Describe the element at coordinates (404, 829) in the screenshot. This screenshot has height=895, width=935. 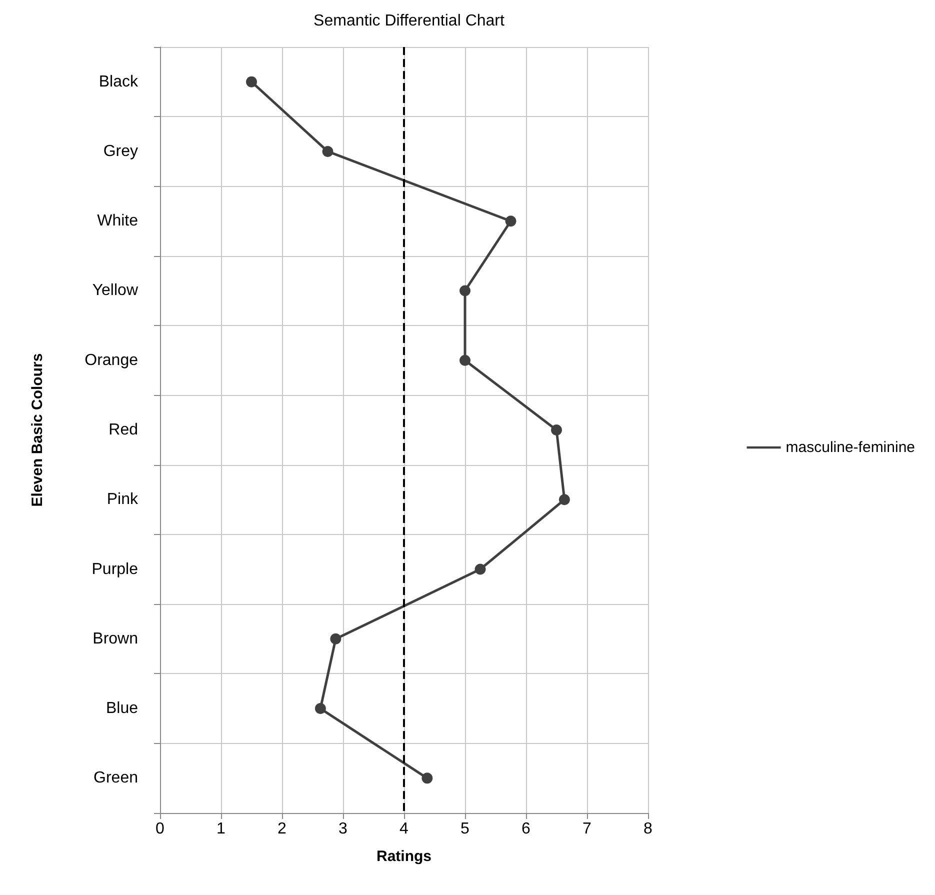
I see `x-tick-label: 4` at that location.